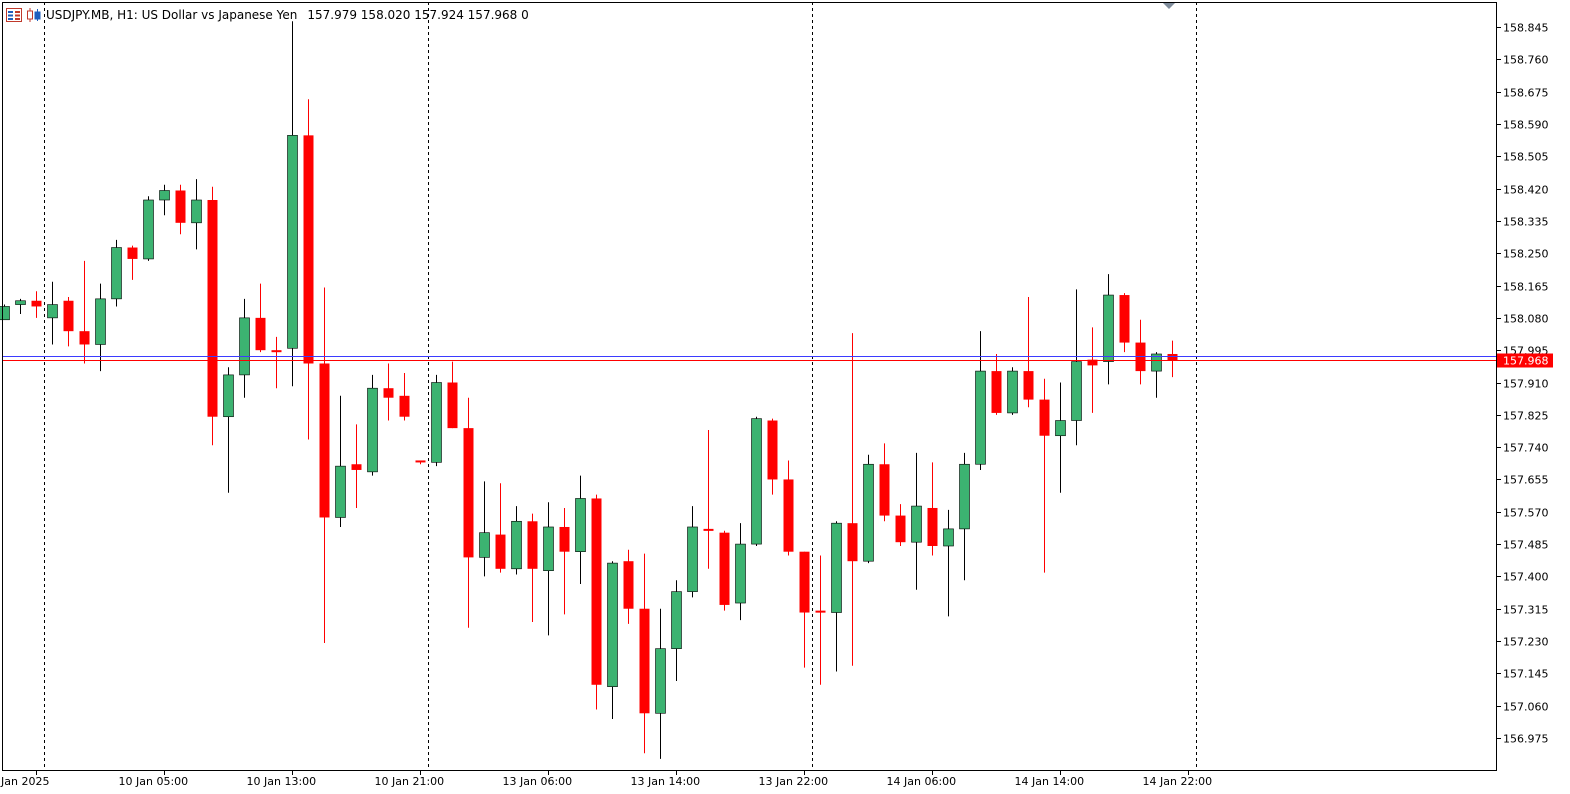 The image size is (1570, 794). I want to click on price-tick-label: 158.080, so click(1526, 319).